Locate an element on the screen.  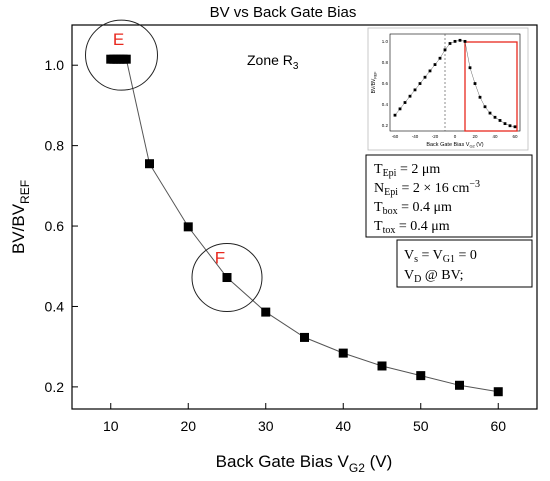
parameter-line: Tbox = 0.4 μm is located at coordinates (413, 208).